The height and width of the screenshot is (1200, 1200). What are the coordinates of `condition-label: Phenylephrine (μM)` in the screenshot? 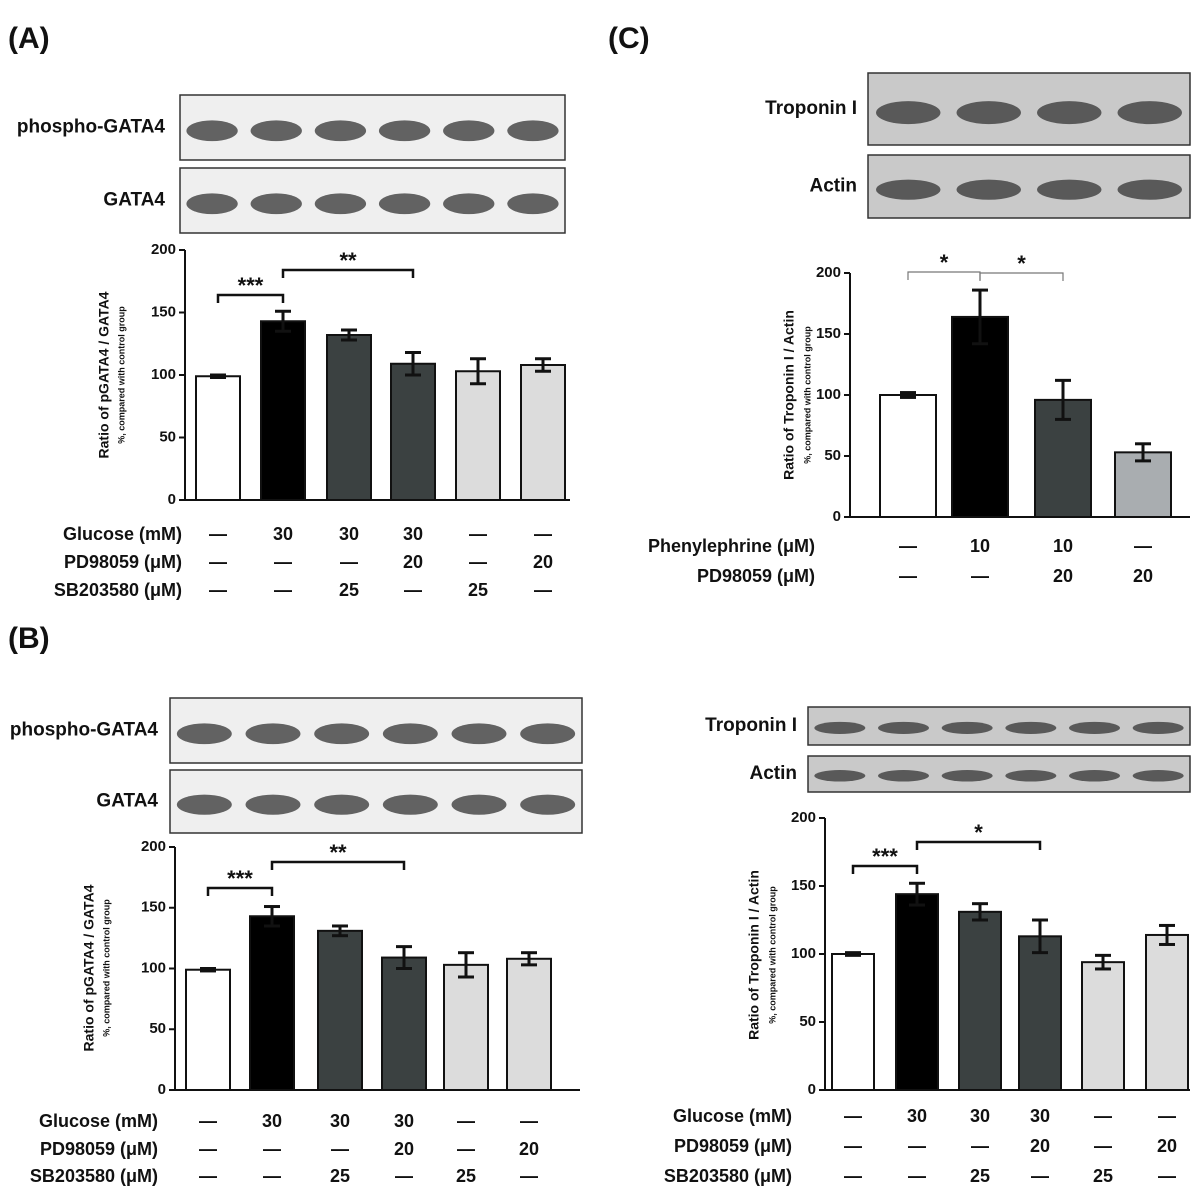 It's located at (731, 546).